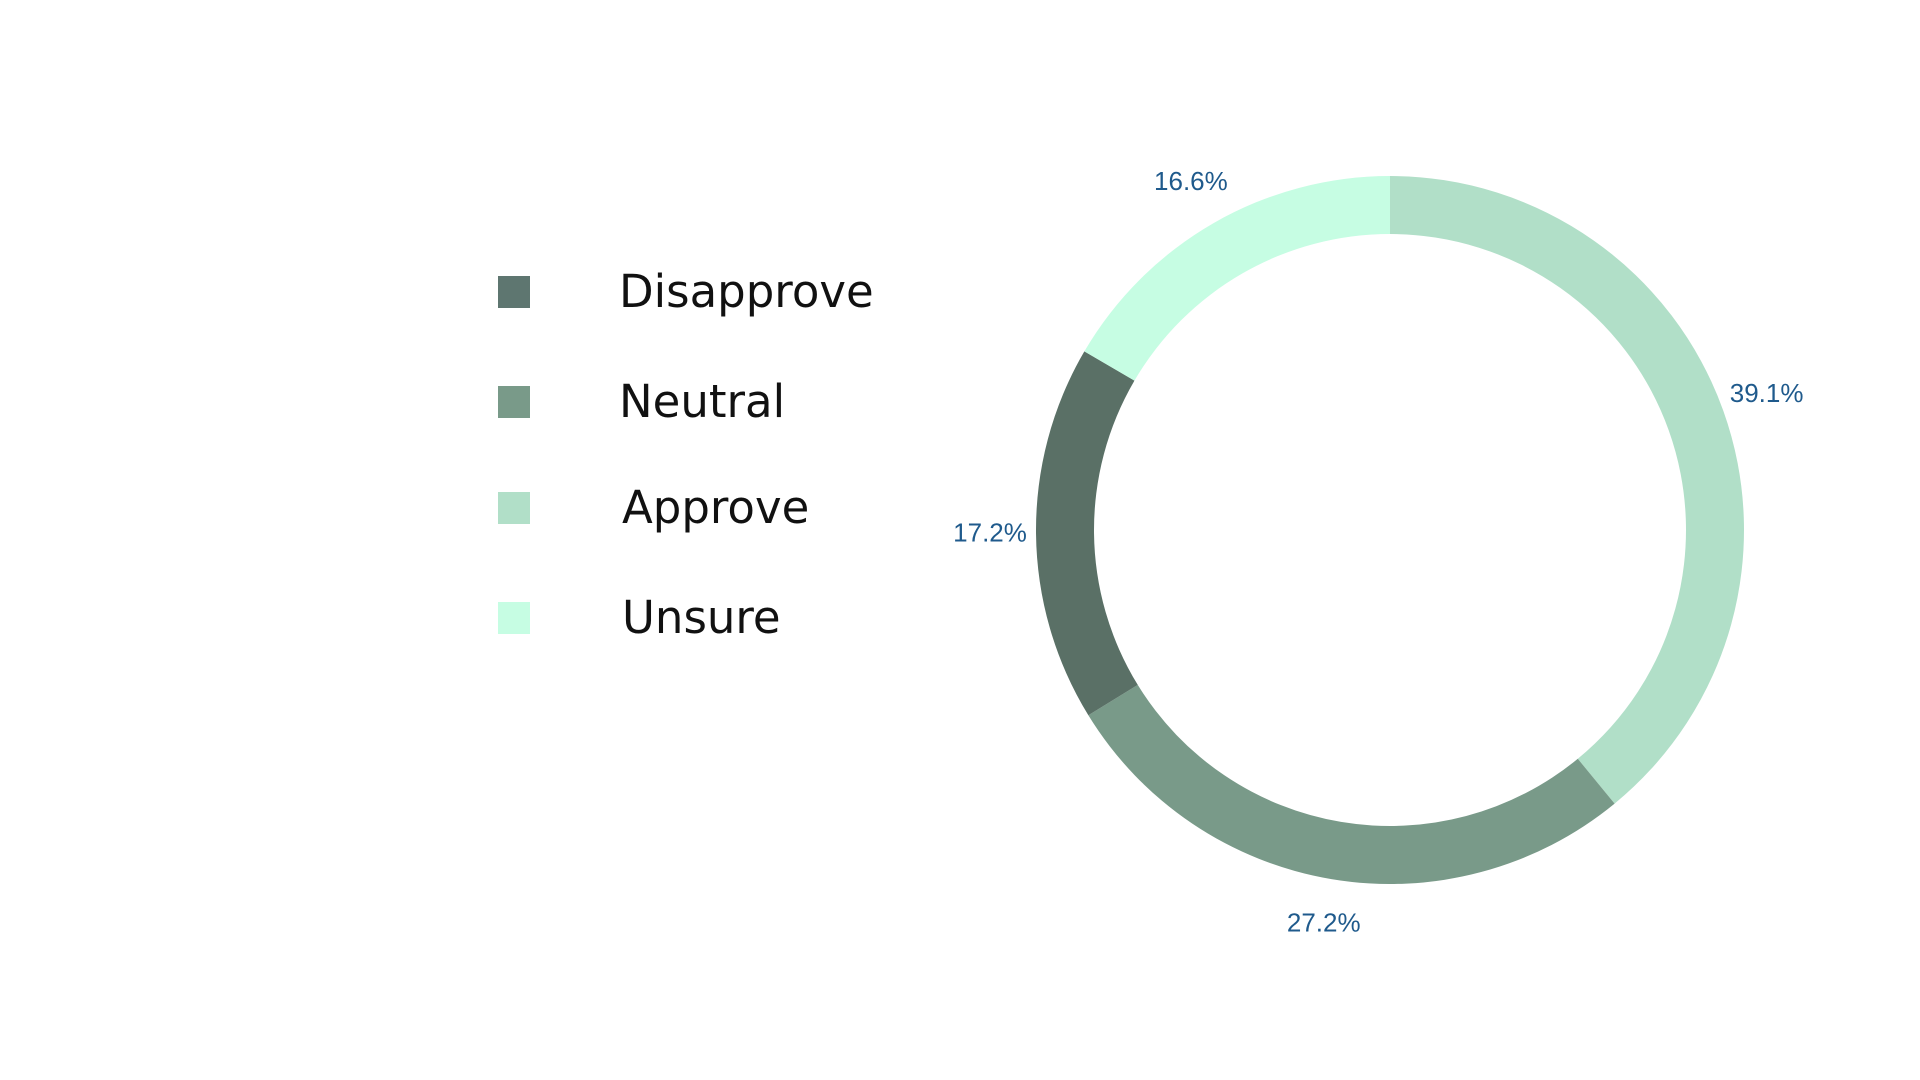  I want to click on slice-disapprove, so click(1087, 533).